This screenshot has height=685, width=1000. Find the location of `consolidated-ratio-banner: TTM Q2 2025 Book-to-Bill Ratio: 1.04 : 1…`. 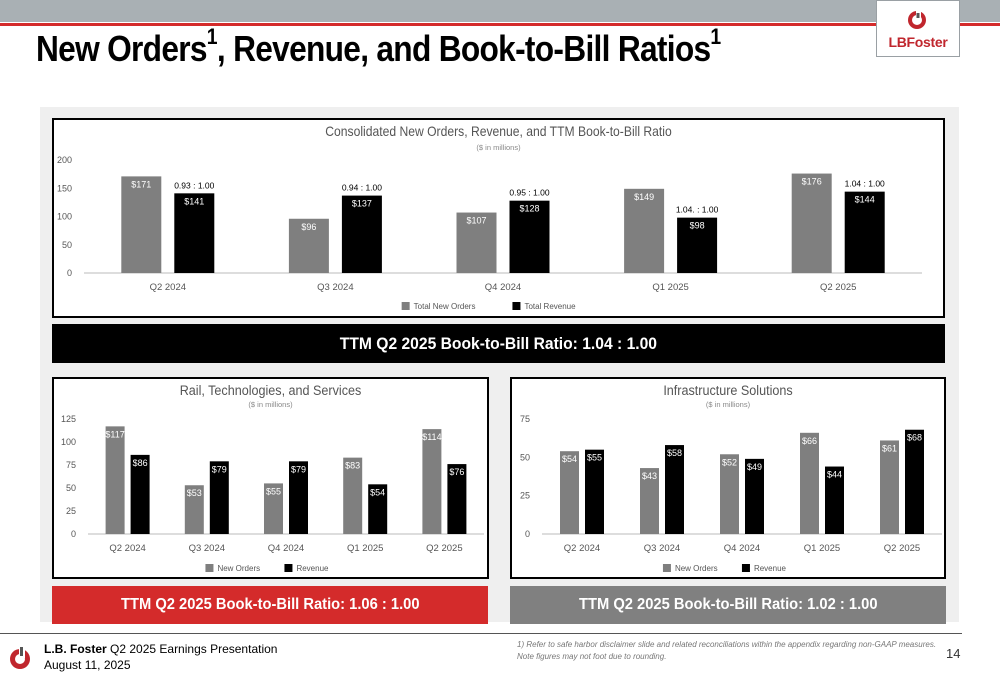

consolidated-ratio-banner: TTM Q2 2025 Book-to-Bill Ratio: 1.04 : 1… is located at coordinates (498, 343).